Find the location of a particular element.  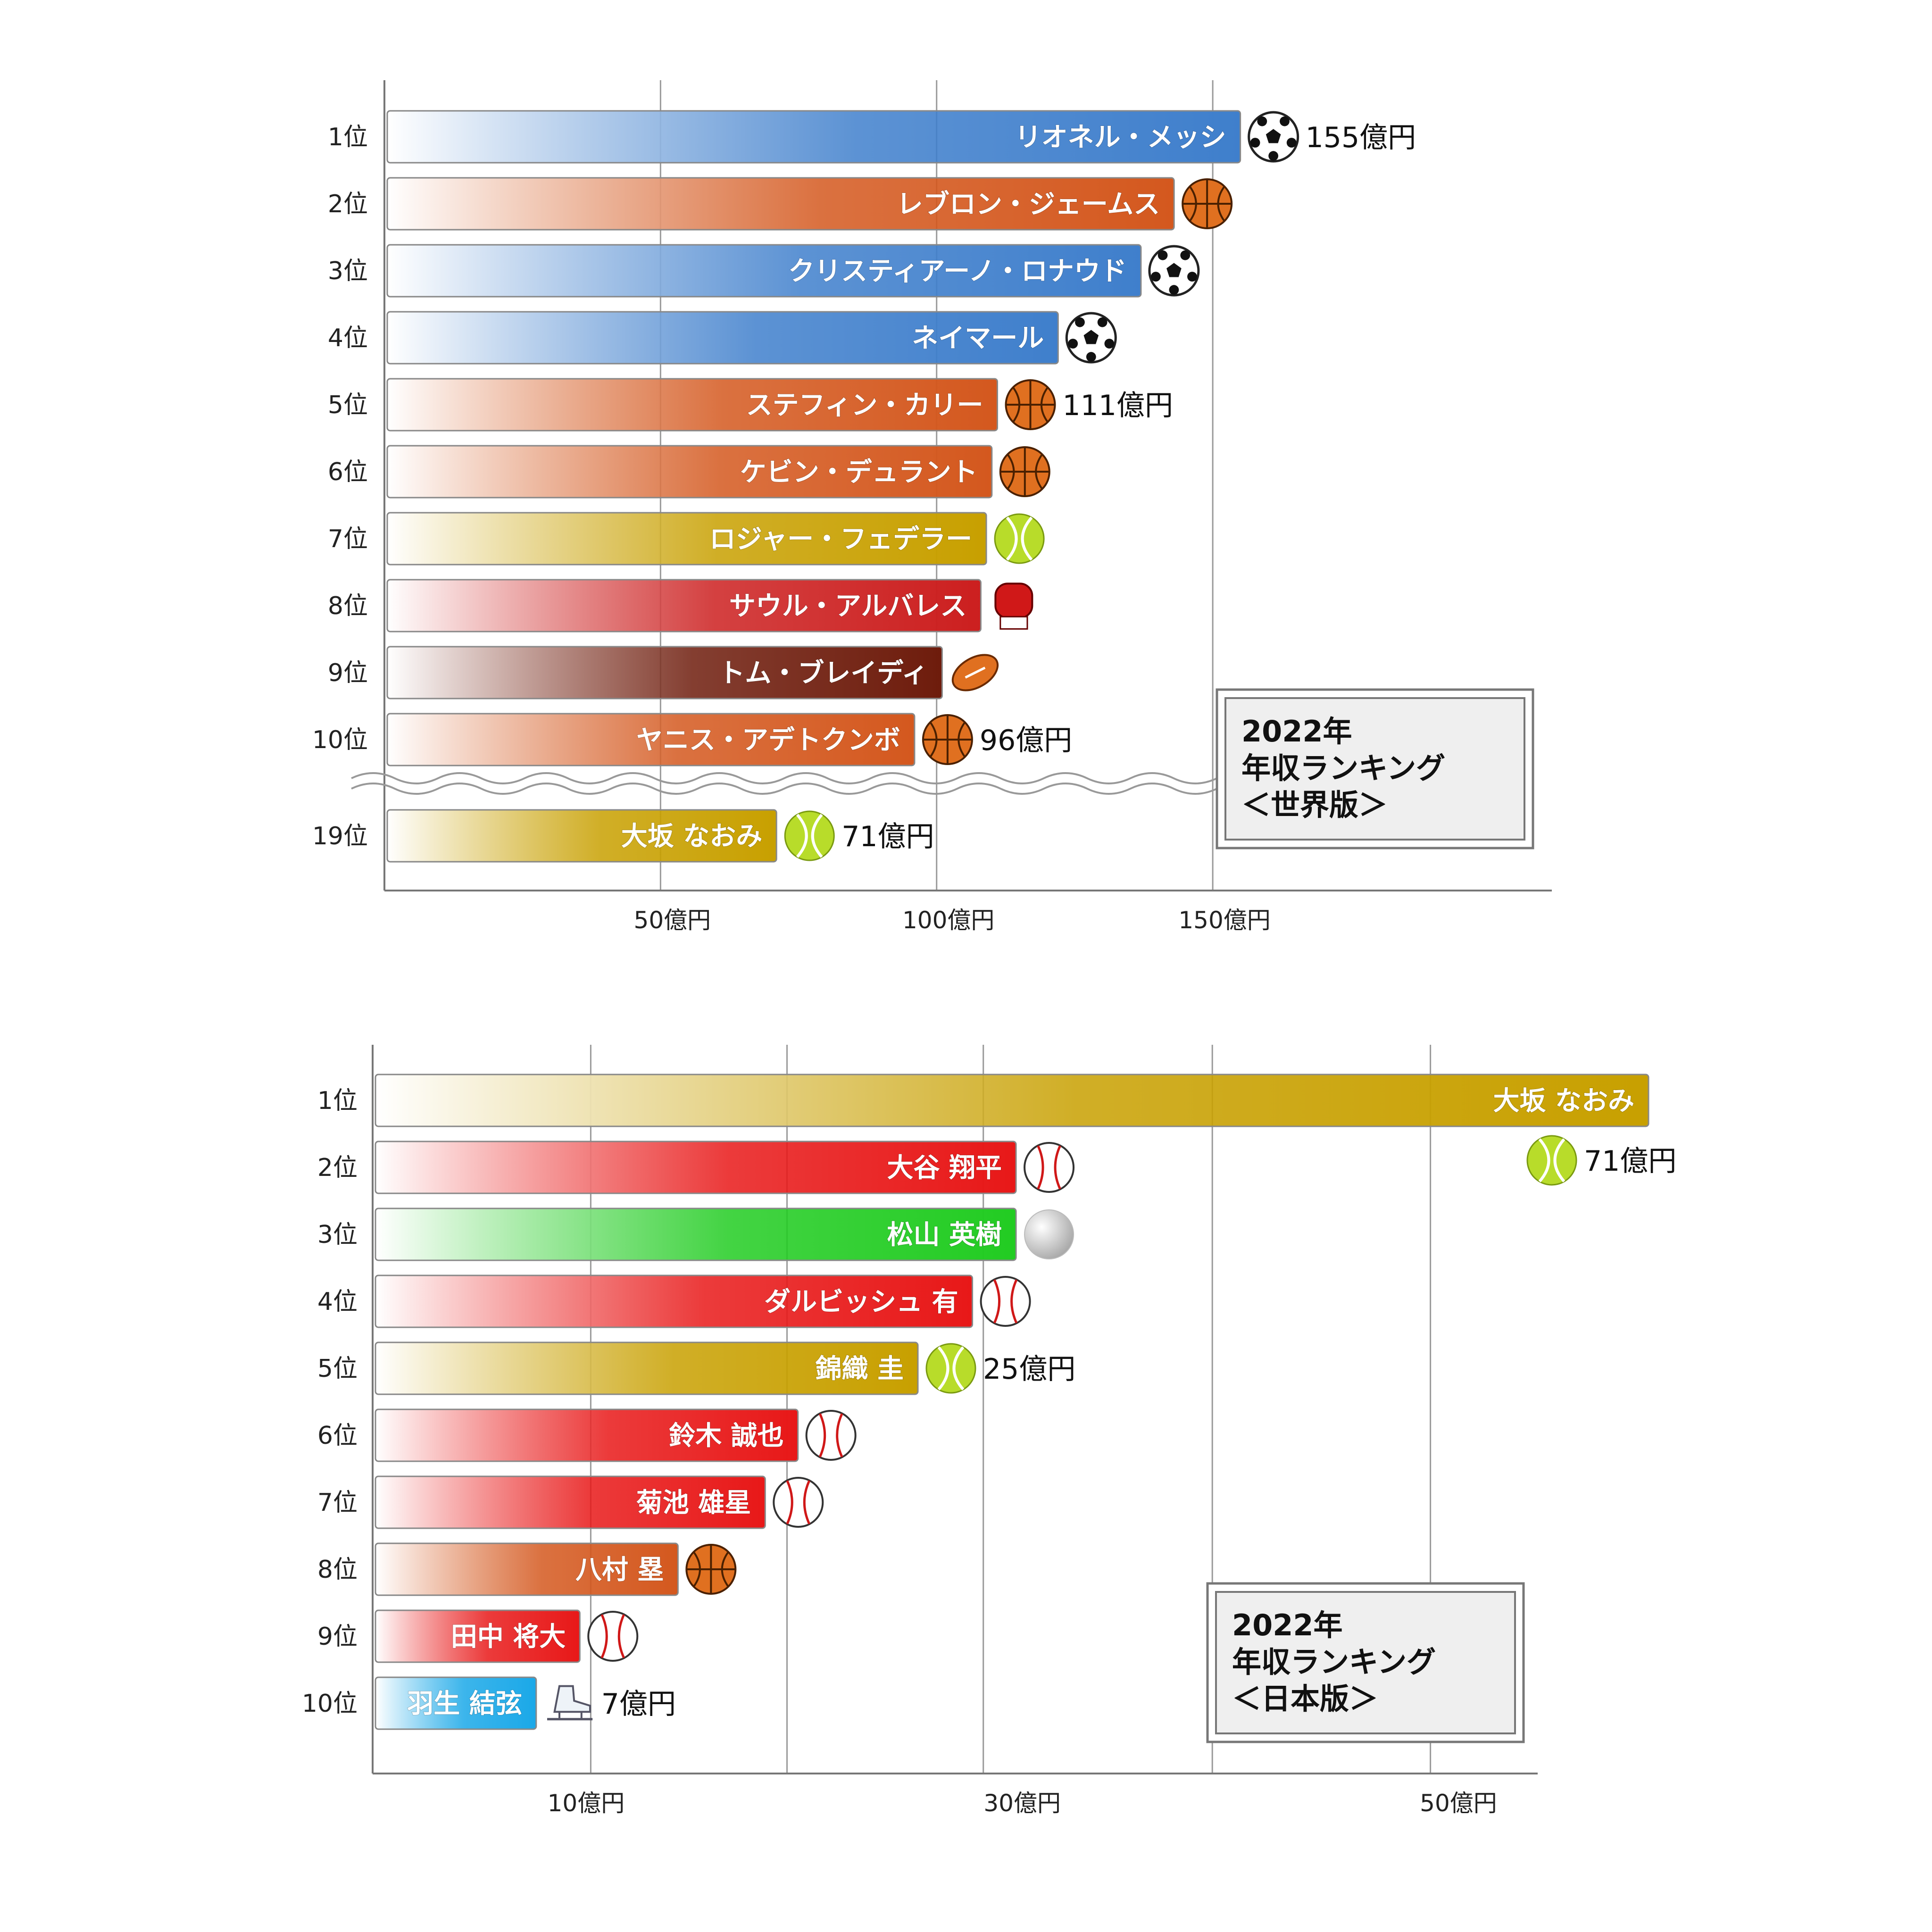

athlete-name: 羽生 結弦 is located at coordinates (464, 1704).